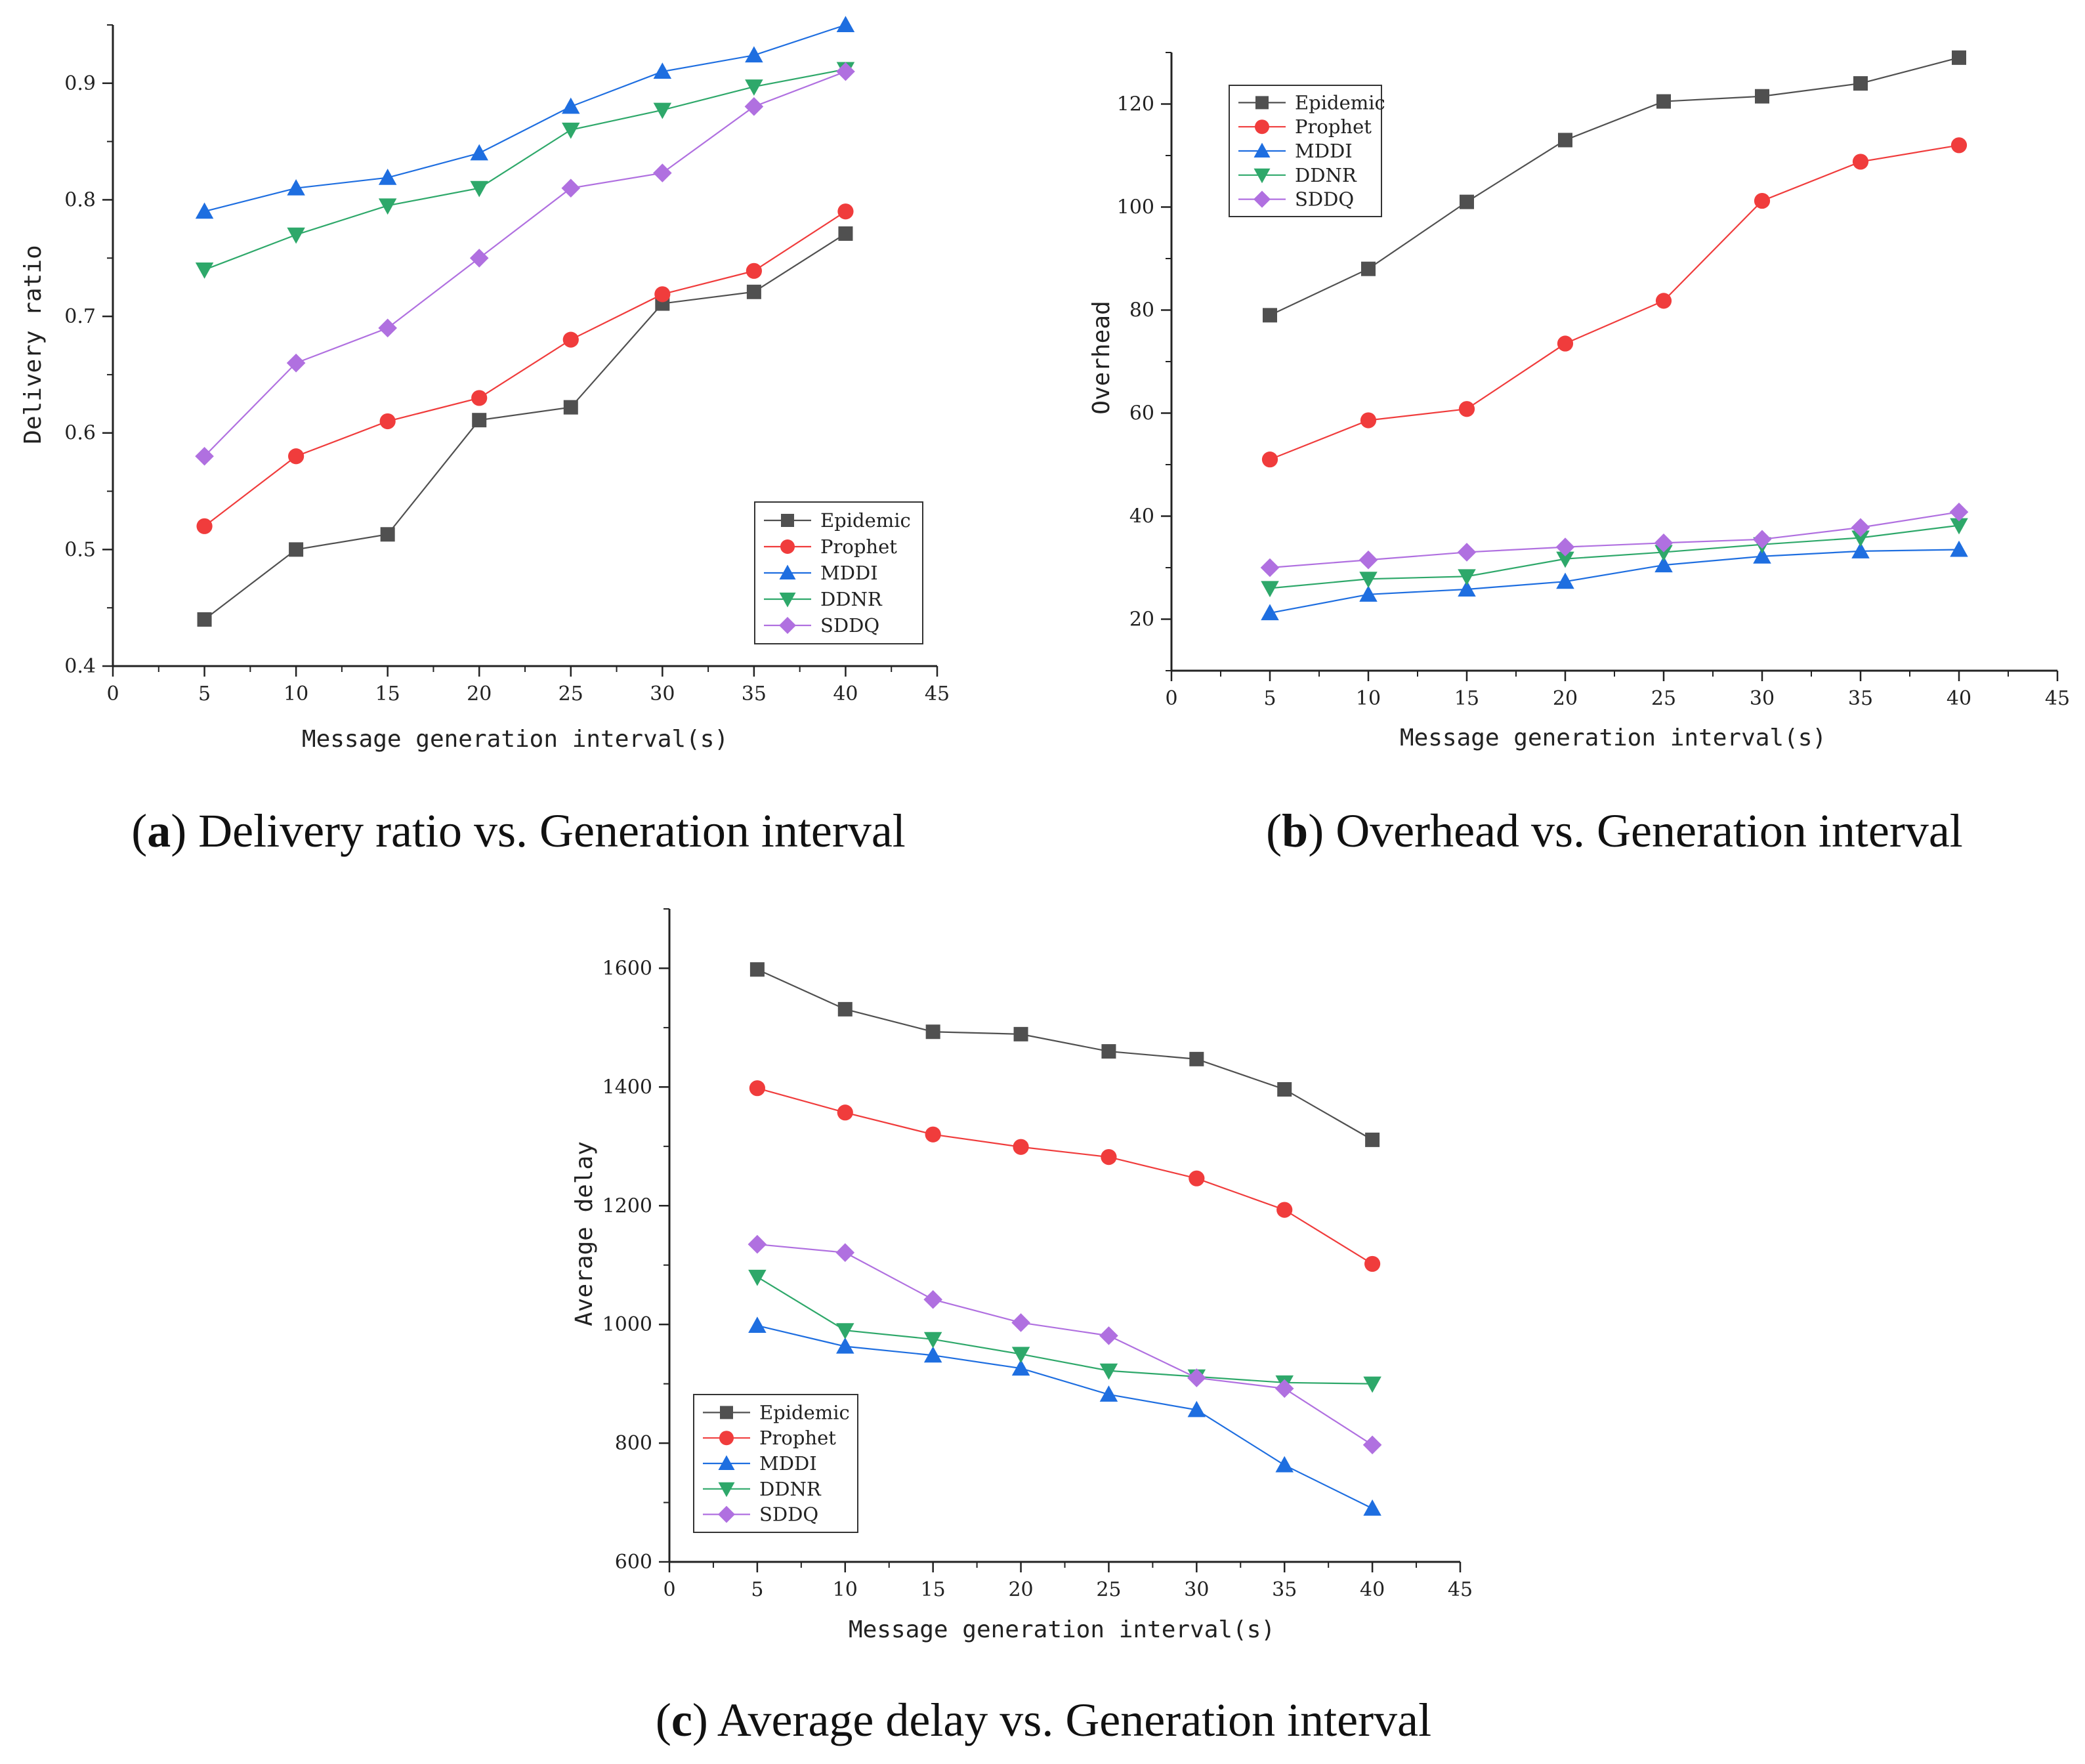 This screenshot has height=1764, width=2085. Describe the element at coordinates (1324, 199) in the screenshot. I see `panel-b-legend-label: SDDQ` at that location.